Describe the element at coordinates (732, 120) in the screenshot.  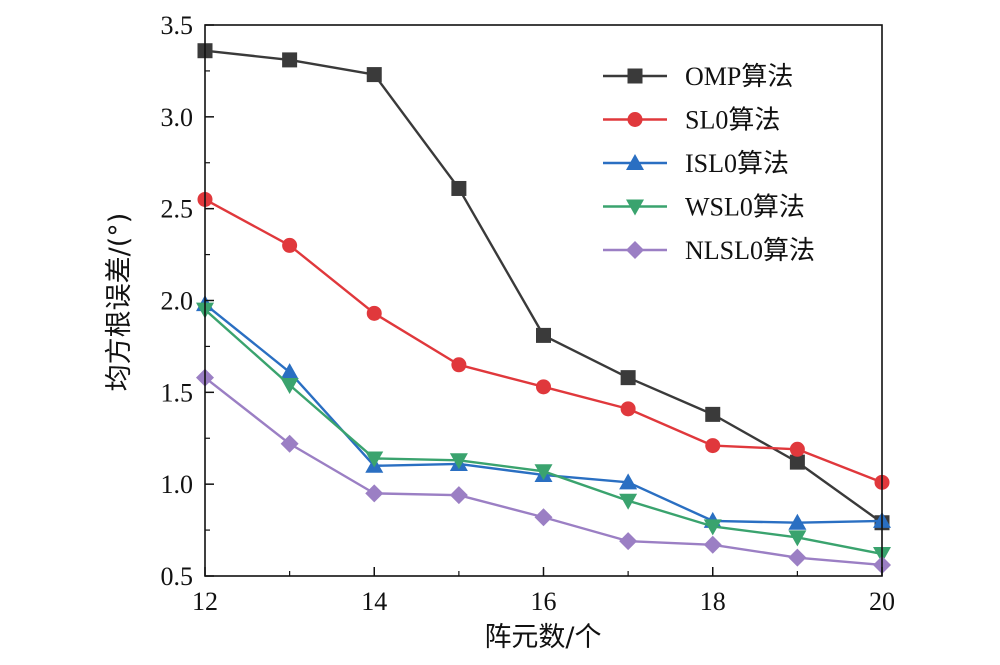
I see `legend-label: SL0算法` at that location.